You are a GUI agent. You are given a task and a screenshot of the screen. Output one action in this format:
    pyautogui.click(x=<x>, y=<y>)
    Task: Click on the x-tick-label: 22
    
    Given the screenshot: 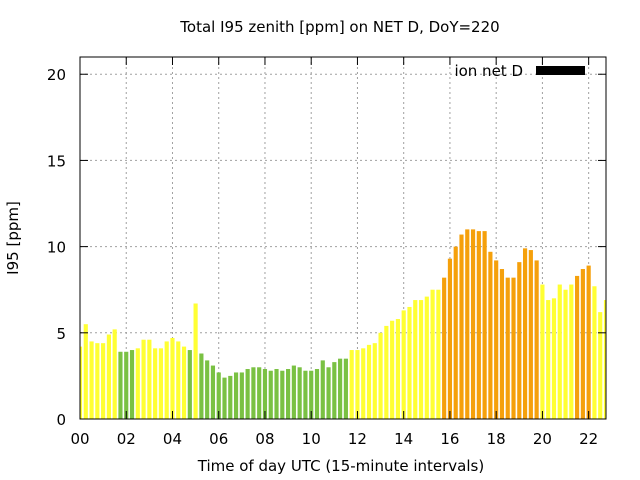 What is the action you would take?
    pyautogui.click(x=588, y=439)
    